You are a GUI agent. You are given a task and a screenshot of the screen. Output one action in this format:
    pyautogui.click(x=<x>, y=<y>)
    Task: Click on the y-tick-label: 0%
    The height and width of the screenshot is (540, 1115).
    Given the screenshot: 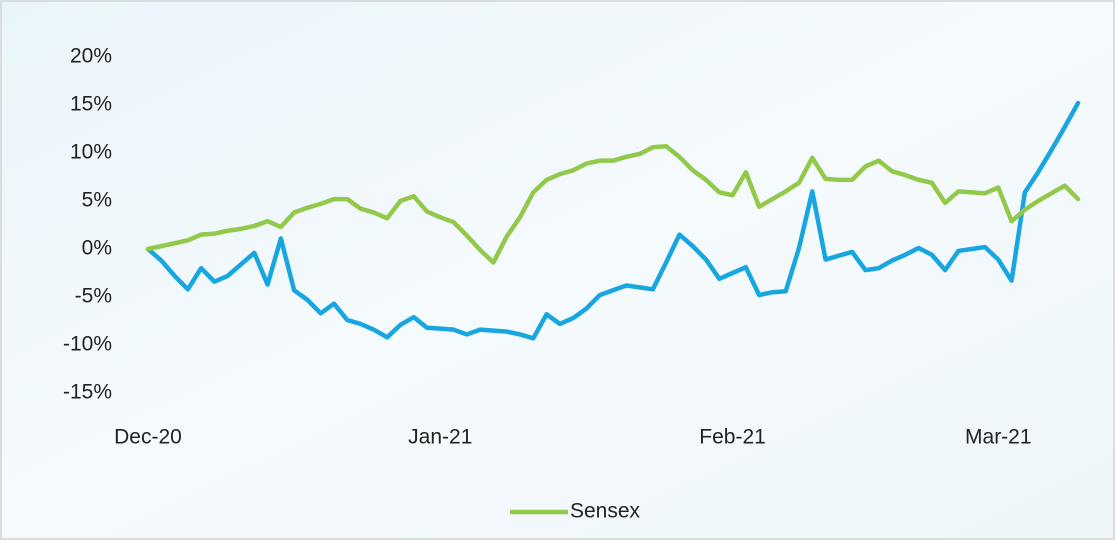 What is the action you would take?
    pyautogui.click(x=97, y=248)
    